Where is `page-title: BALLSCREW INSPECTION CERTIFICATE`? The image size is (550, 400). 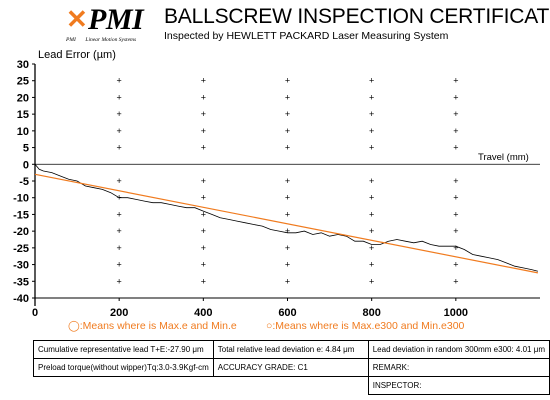
page-title: BALLSCREW INSPECTION CERTIFICATE is located at coordinates (357, 16).